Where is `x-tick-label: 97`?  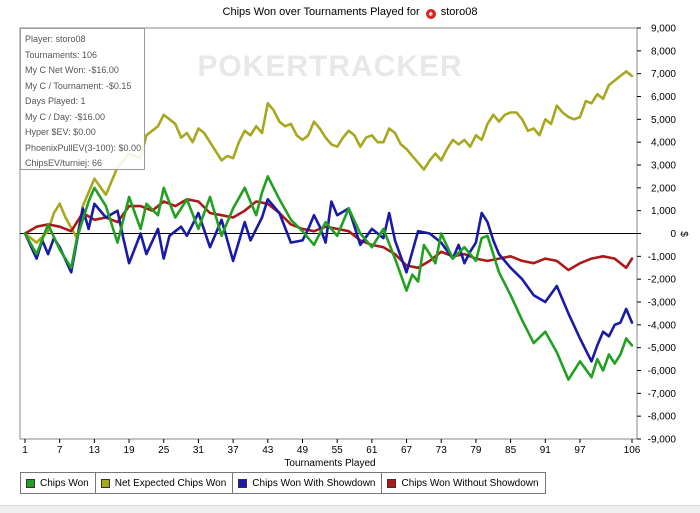
x-tick-label: 97 is located at coordinates (580, 450).